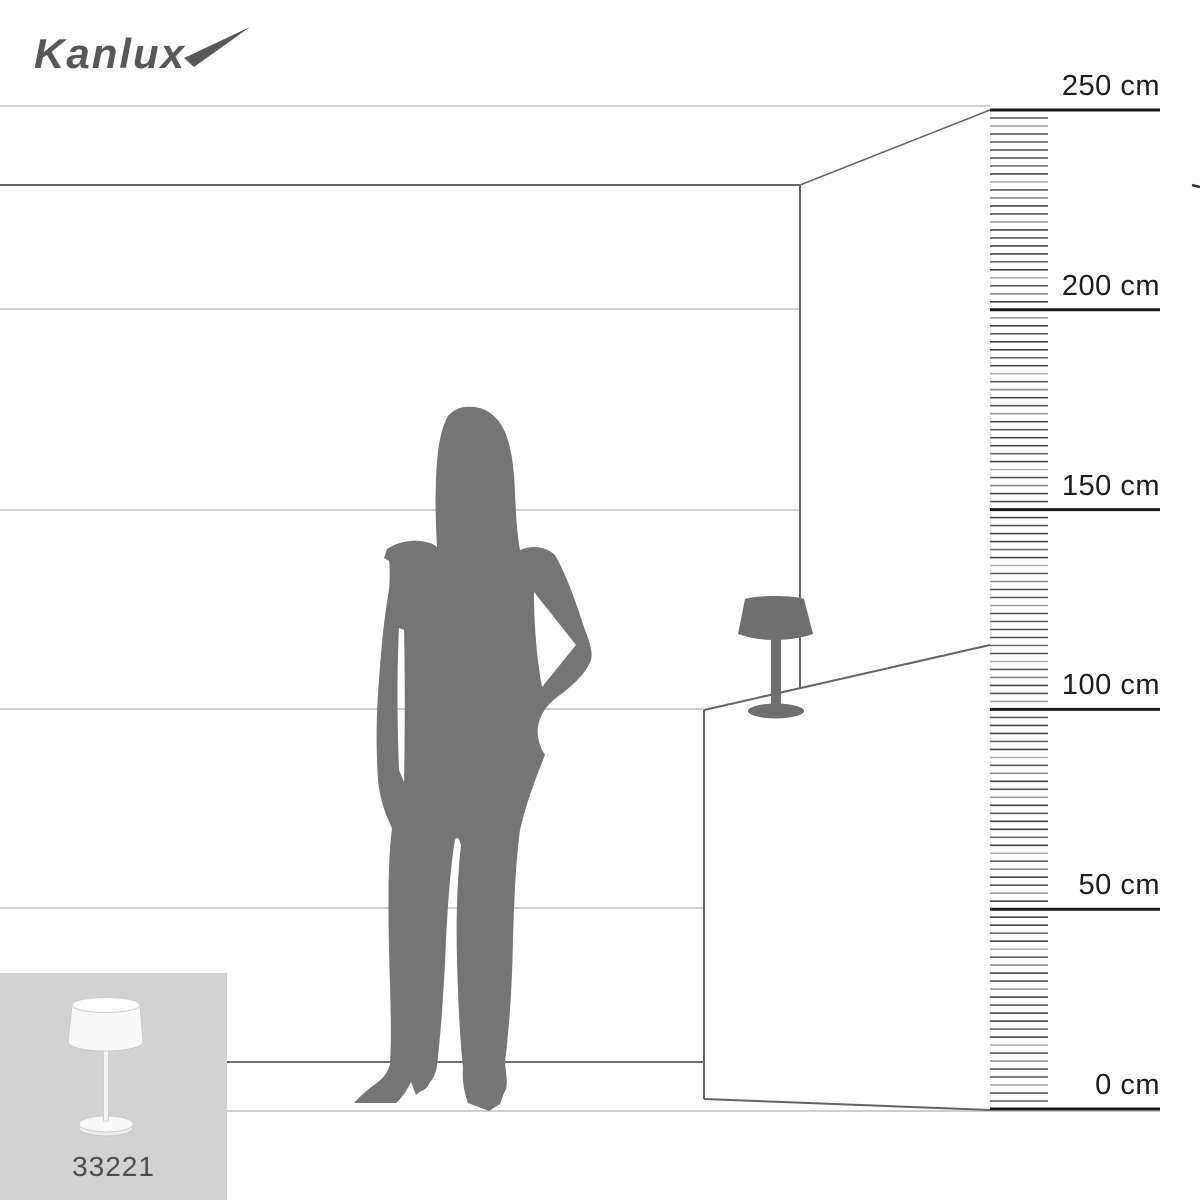  I want to click on ruler-label-200cm: 200 cm, so click(1110, 286).